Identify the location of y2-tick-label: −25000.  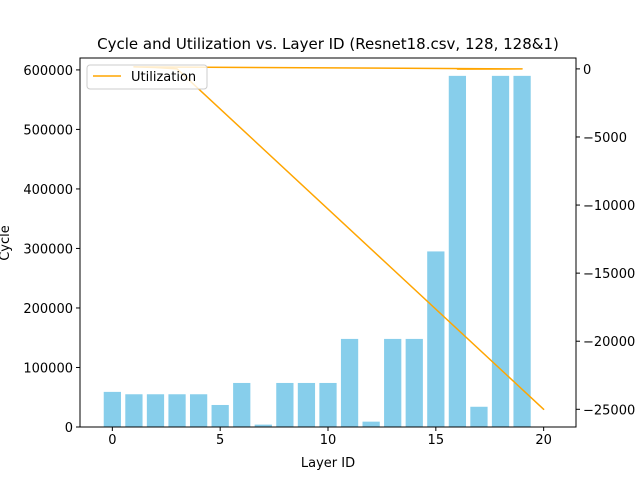
(609, 410).